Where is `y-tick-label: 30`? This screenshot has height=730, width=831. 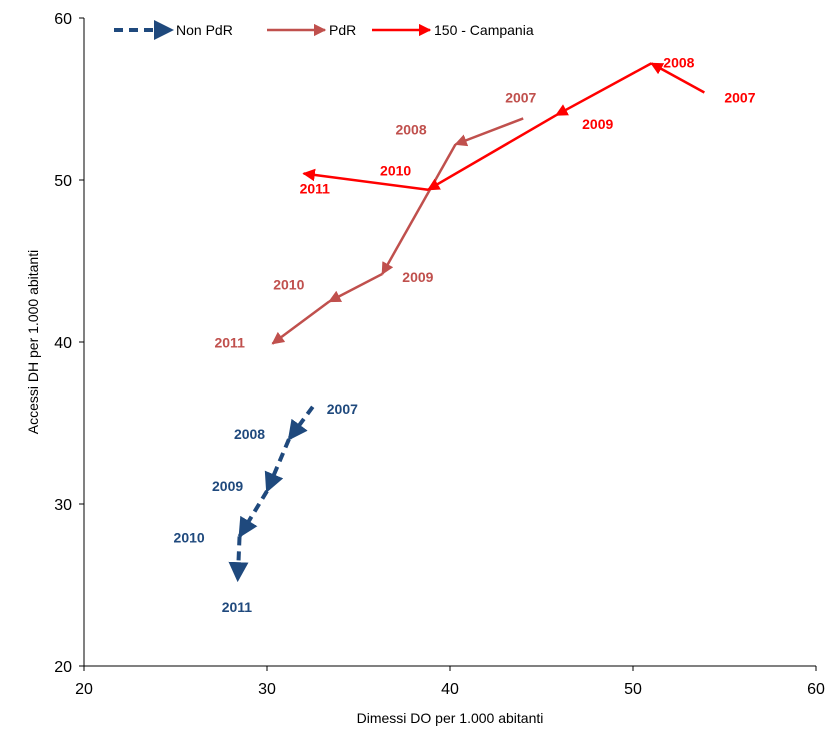 y-tick-label: 30 is located at coordinates (63, 505).